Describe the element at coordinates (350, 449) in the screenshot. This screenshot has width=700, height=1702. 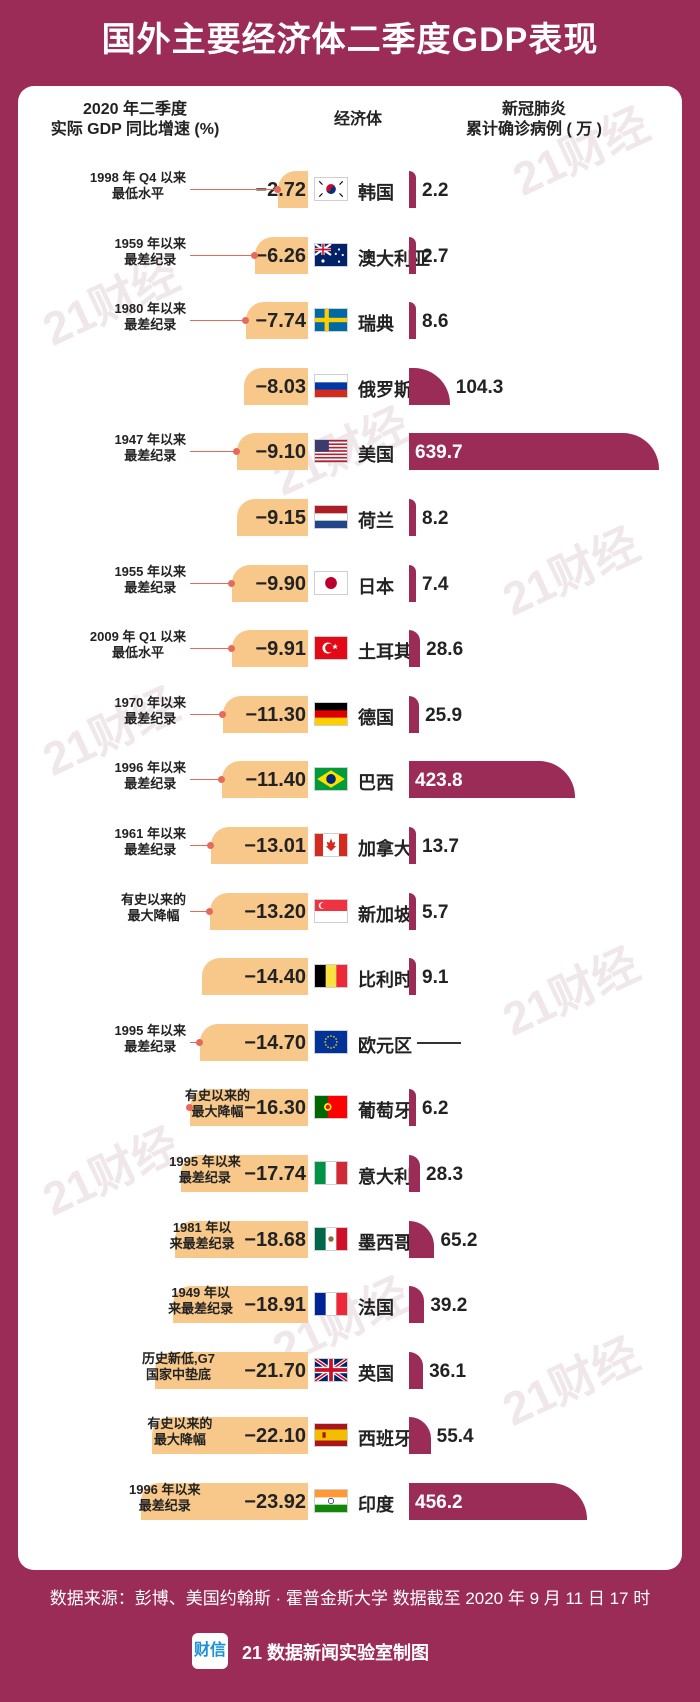
I see `chart-row: −9.10 1947 年以来 最差纪录 美国 639.7` at that location.